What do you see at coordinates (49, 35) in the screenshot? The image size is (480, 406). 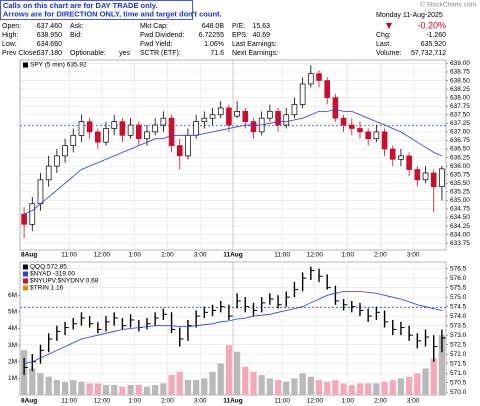 I see `quote-value: 638.950` at bounding box center [49, 35].